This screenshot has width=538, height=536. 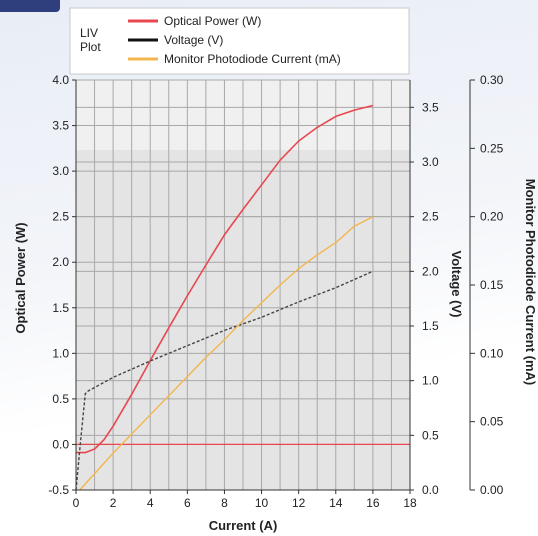 What do you see at coordinates (530, 282) in the screenshot?
I see `right-axis-title: Monitor Photodiode Current (mA)` at bounding box center [530, 282].